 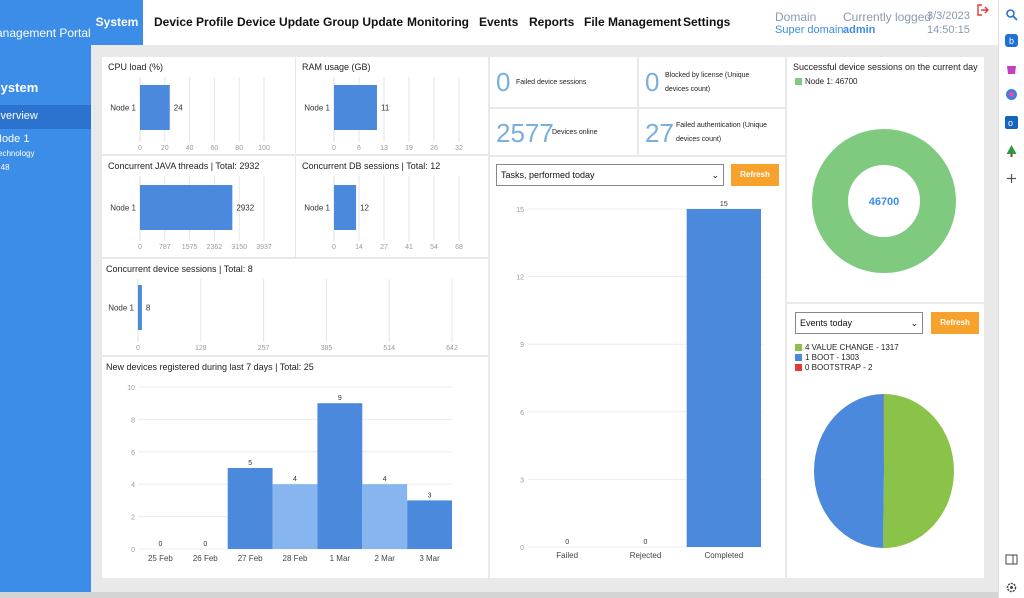 What do you see at coordinates (724, 204) in the screenshot?
I see `bar-value-label: 15` at bounding box center [724, 204].